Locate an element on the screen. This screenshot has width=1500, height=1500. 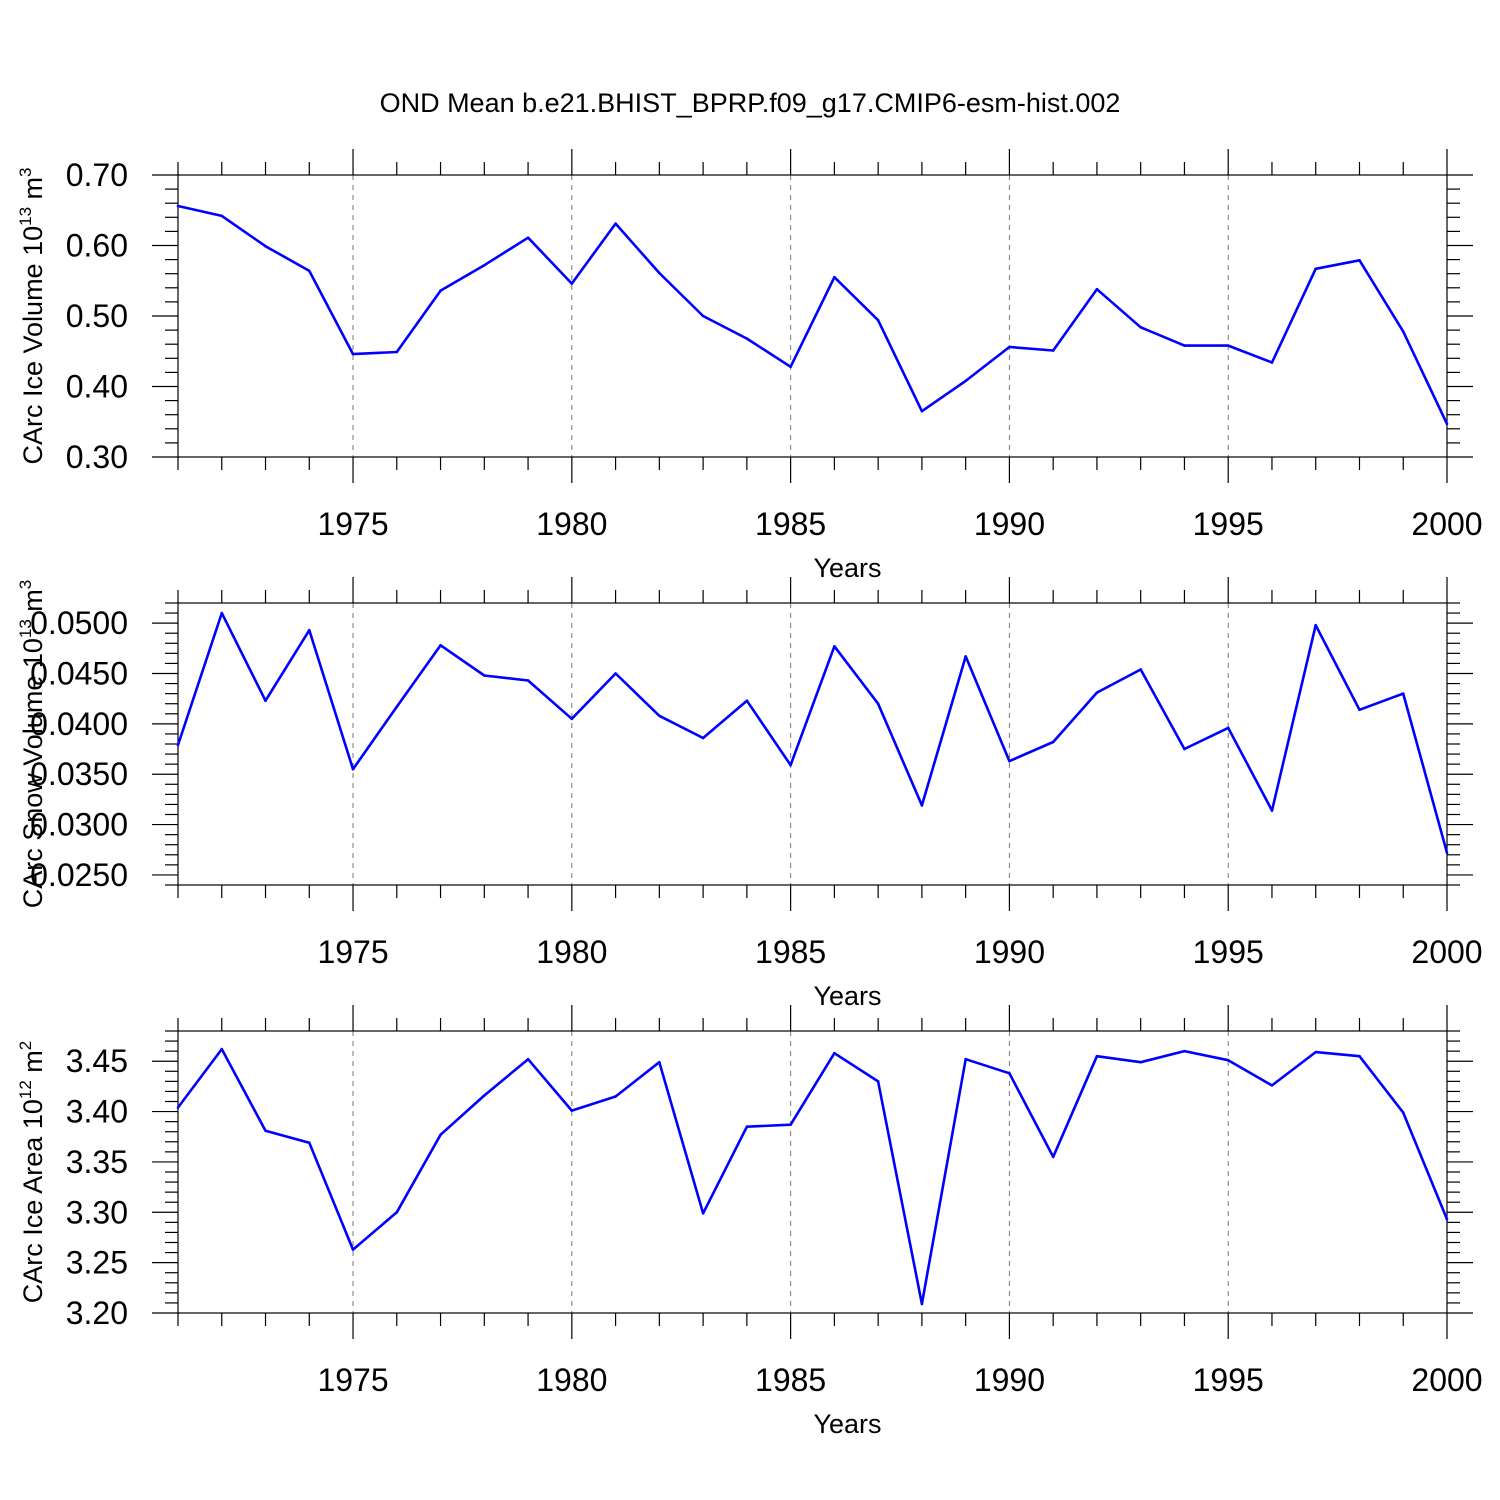
y-tick-label: 0.40 is located at coordinates (97, 387).